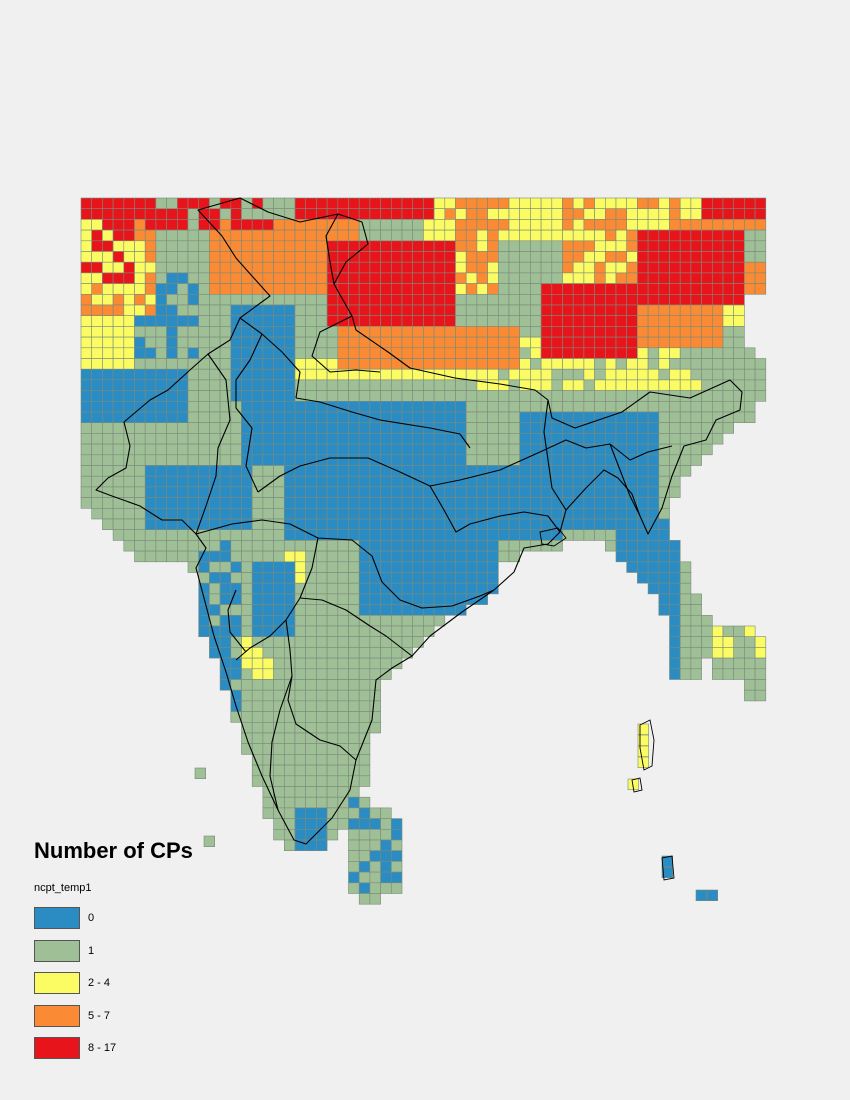  I want to click on legend-item-1: 1, so click(164, 951).